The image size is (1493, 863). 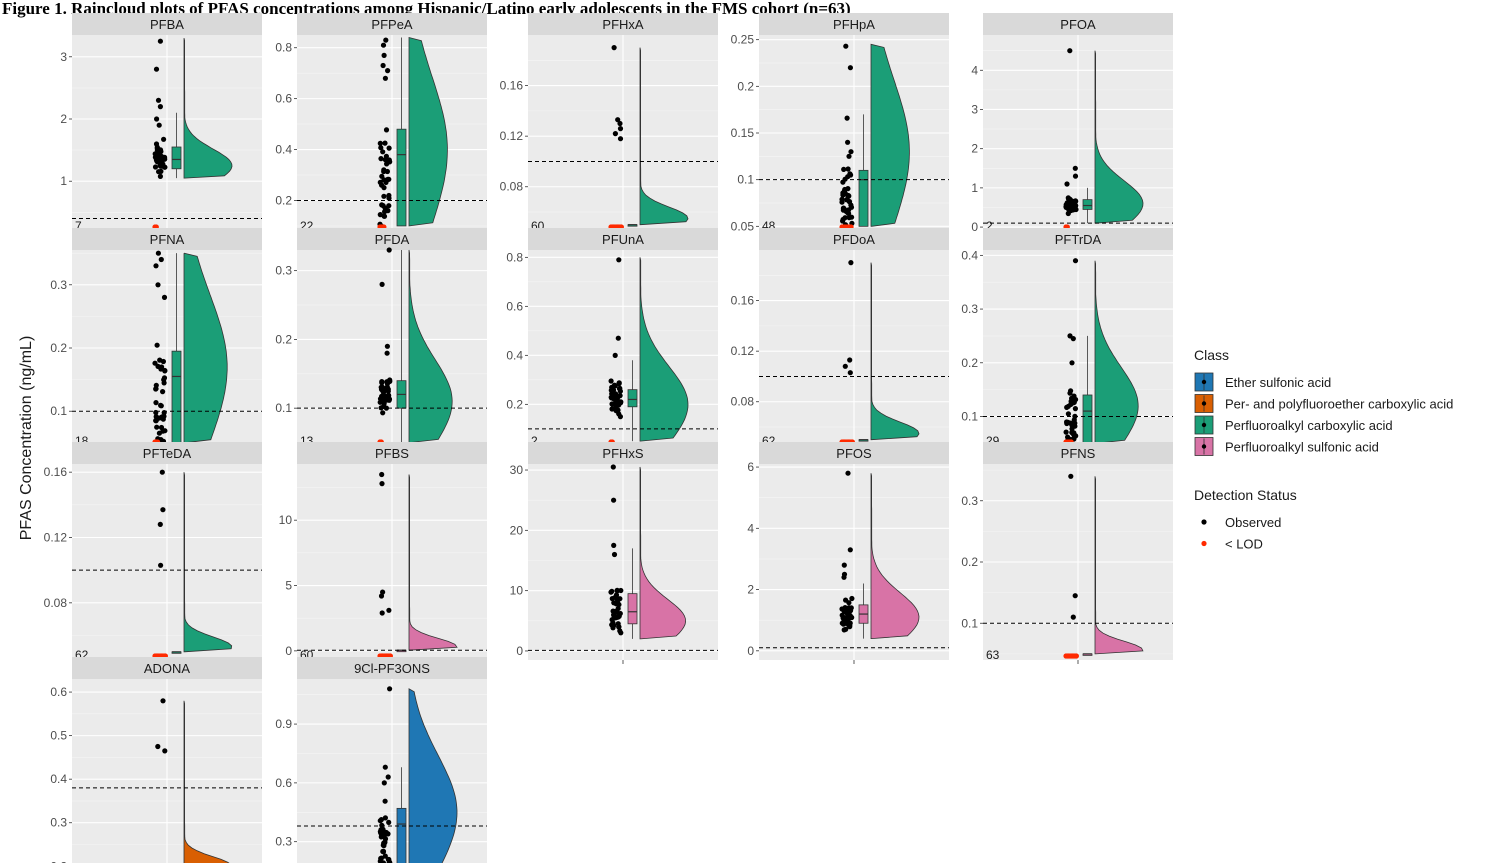 What do you see at coordinates (392, 24) in the screenshot?
I see `facet-title: PFPeA` at bounding box center [392, 24].